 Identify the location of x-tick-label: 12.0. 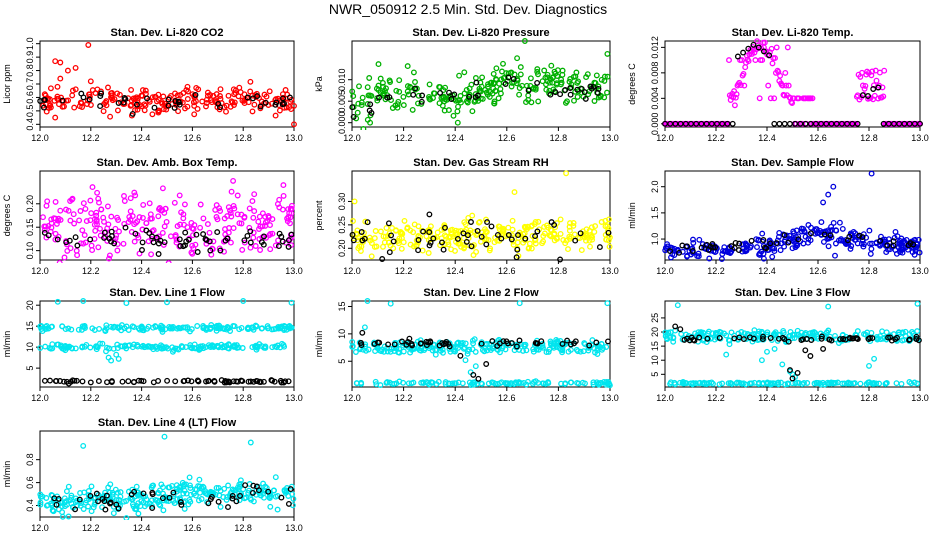
(352, 271).